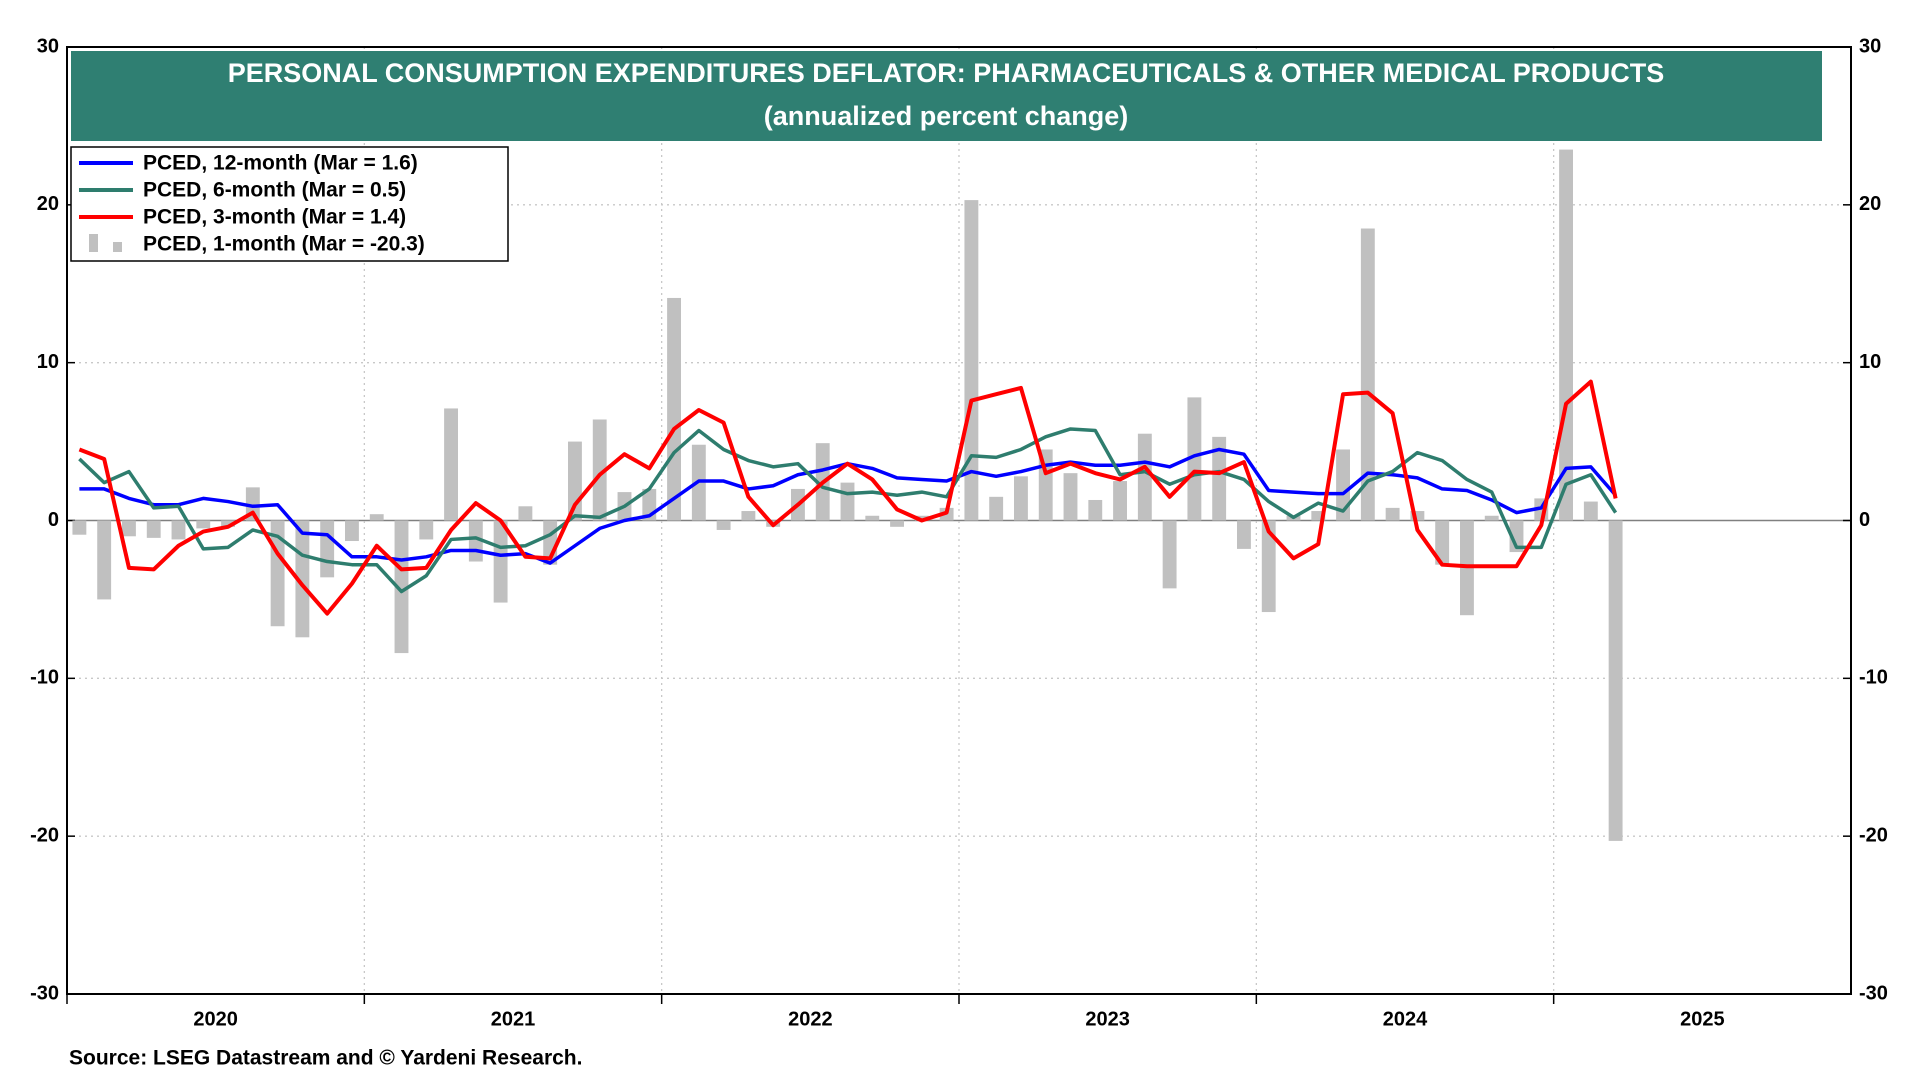 Image resolution: width=1920 pixels, height=1085 pixels. What do you see at coordinates (44, 678) in the screenshot?
I see `y-tick-label: -10` at bounding box center [44, 678].